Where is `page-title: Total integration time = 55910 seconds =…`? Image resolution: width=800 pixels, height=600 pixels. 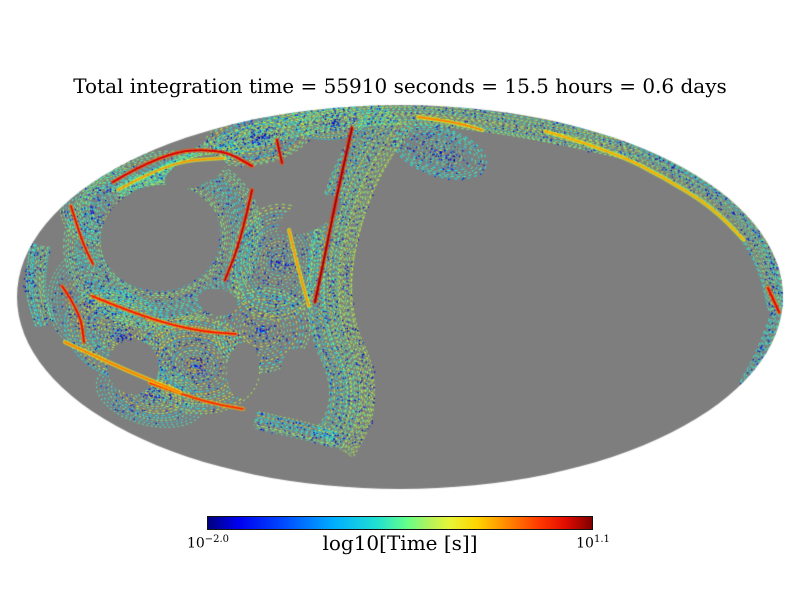
page-title: Total integration time = 55910 seconds =… is located at coordinates (400, 86).